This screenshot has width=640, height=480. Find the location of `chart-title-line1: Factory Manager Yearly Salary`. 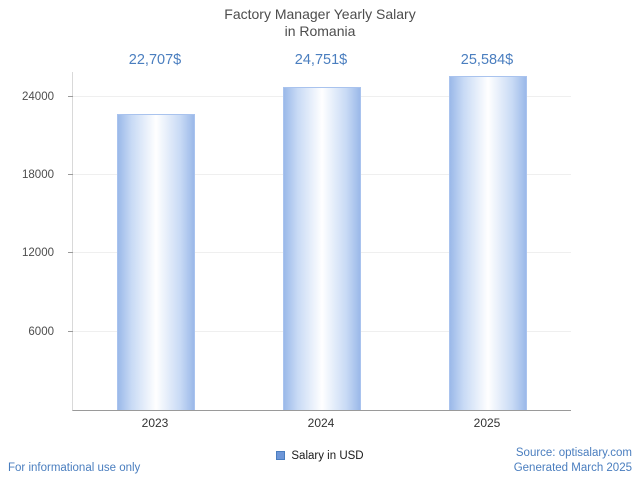

chart-title-line1: Factory Manager Yearly Salary is located at coordinates (320, 14).